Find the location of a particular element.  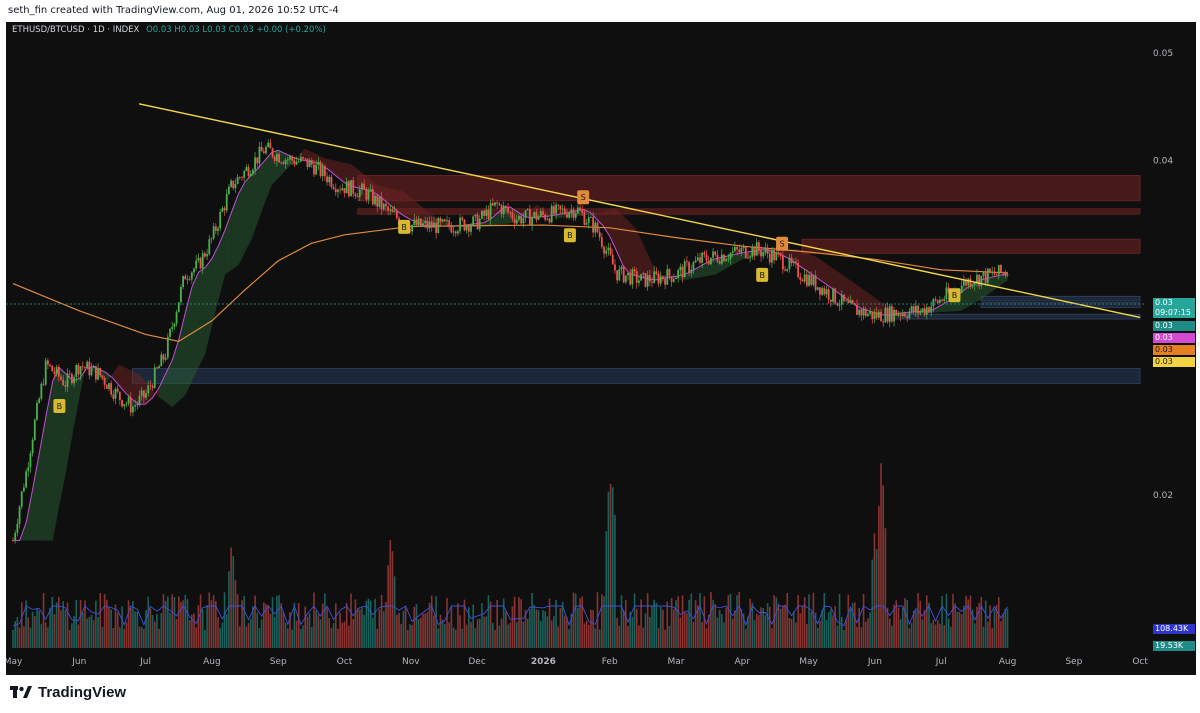

tradingview-logo: TradingView is located at coordinates (68, 692).